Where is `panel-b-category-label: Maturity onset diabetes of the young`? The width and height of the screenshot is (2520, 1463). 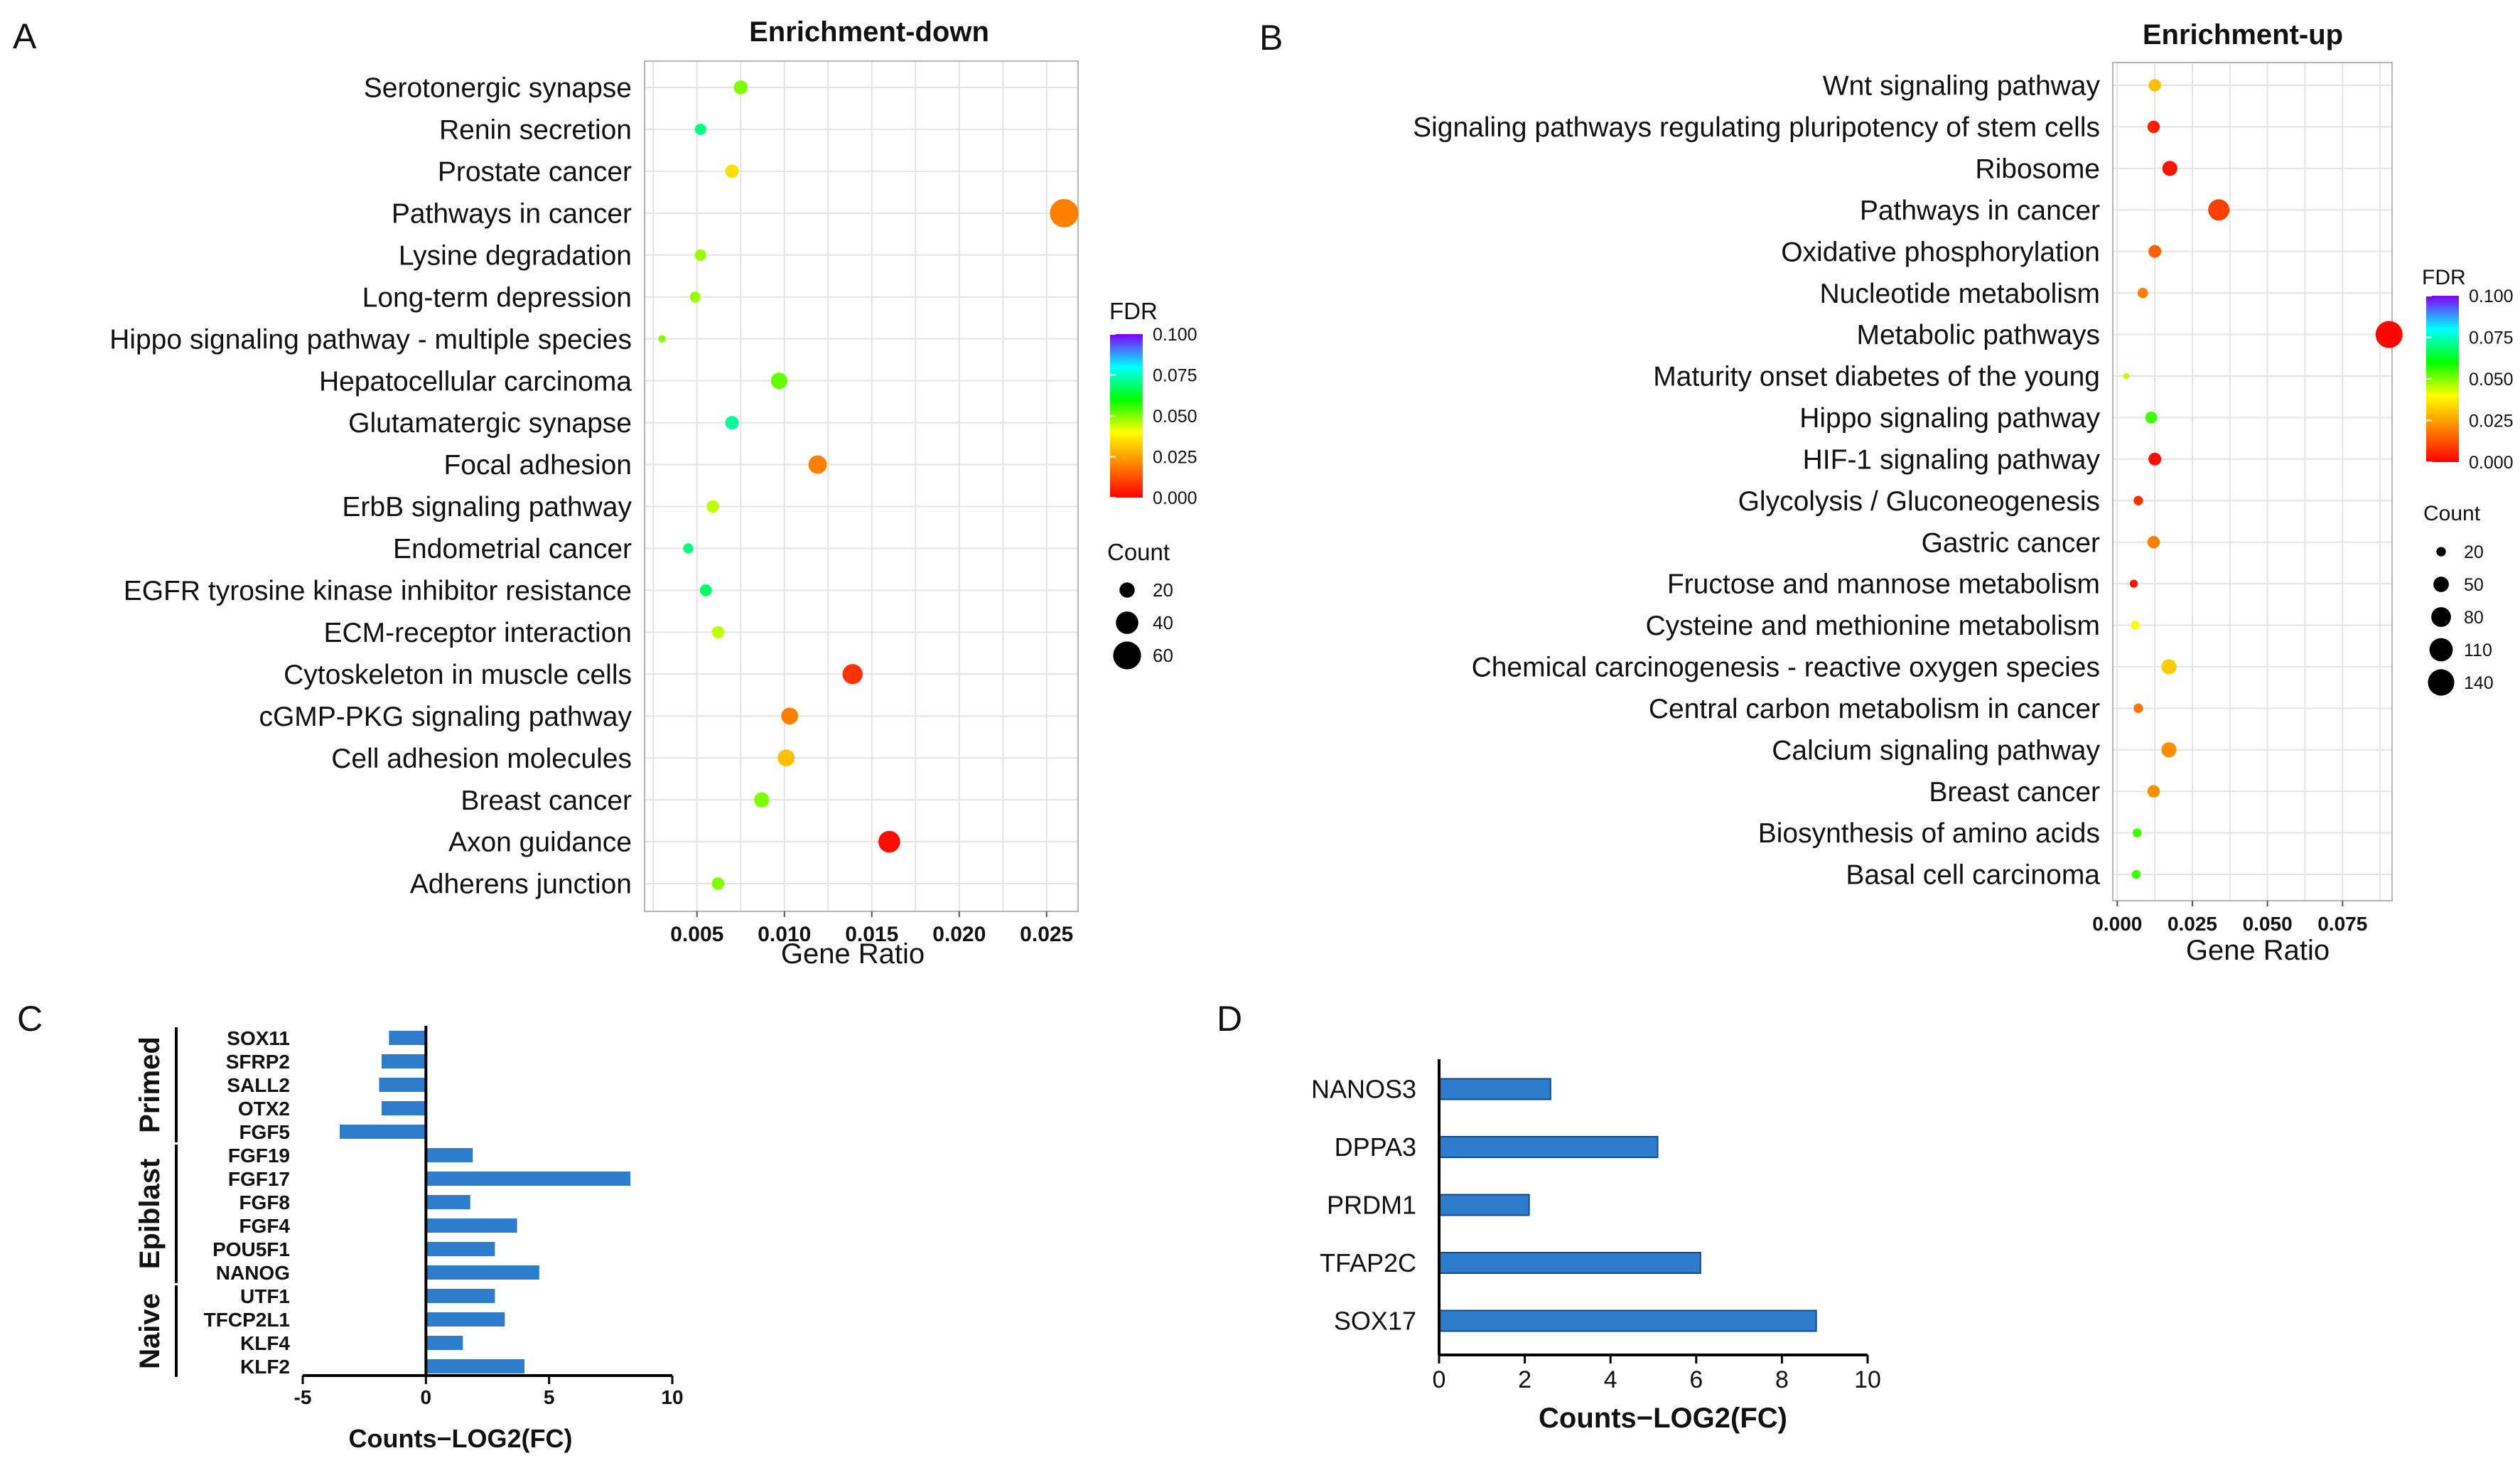 panel-b-category-label: Maturity onset diabetes of the young is located at coordinates (1877, 377).